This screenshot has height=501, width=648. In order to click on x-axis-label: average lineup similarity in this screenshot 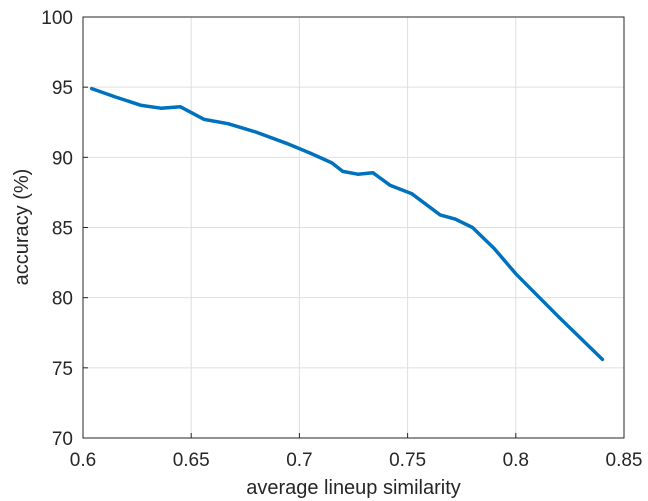, I will do `click(353, 488)`.